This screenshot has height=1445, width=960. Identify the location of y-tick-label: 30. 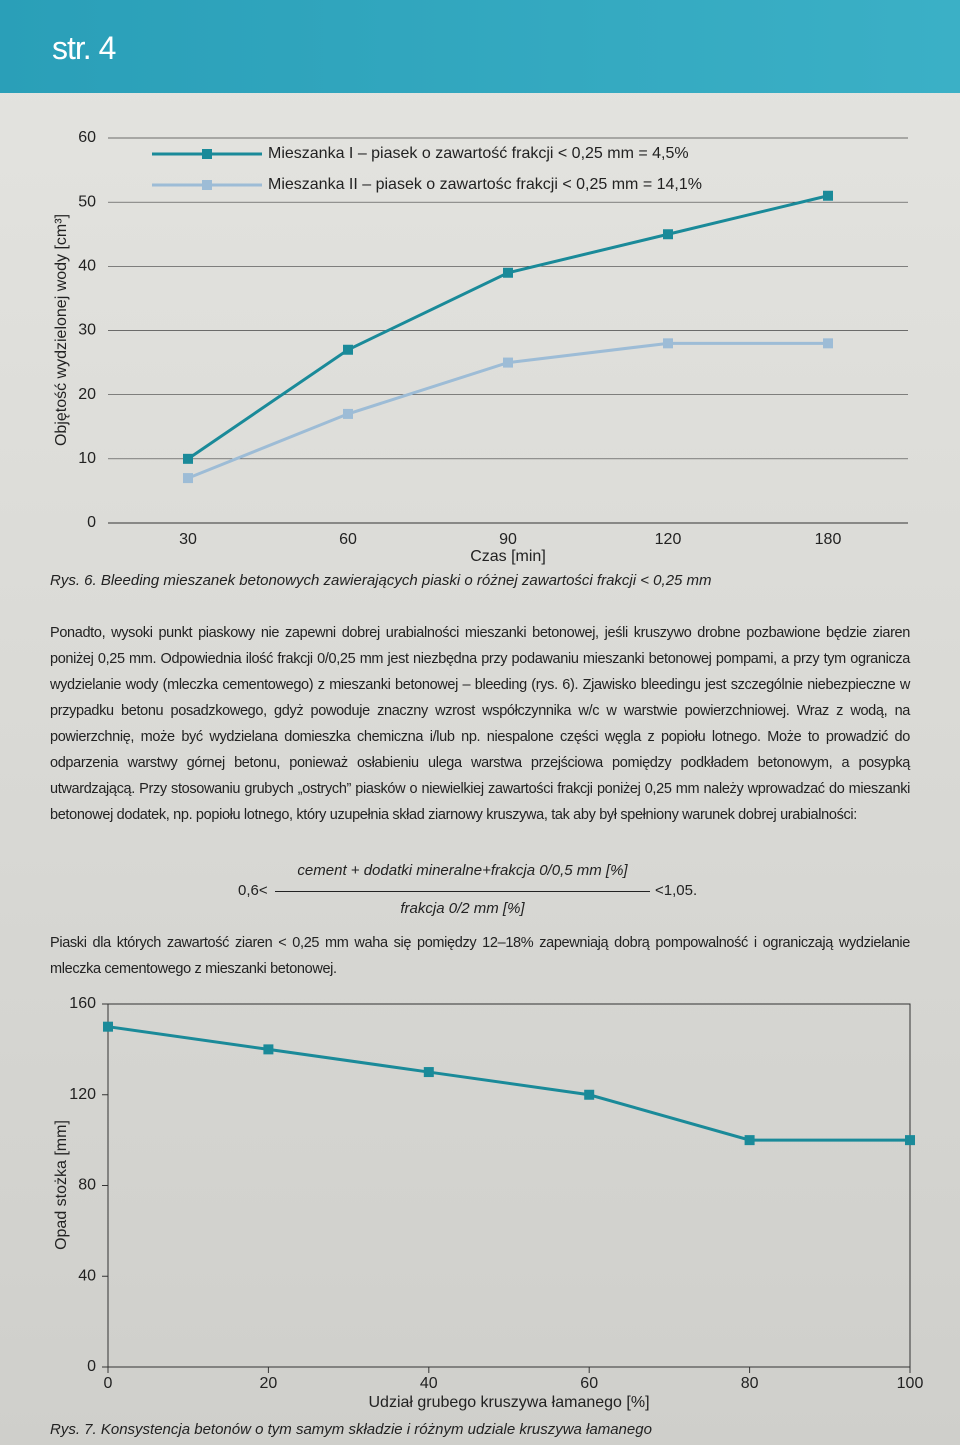
(87, 330).